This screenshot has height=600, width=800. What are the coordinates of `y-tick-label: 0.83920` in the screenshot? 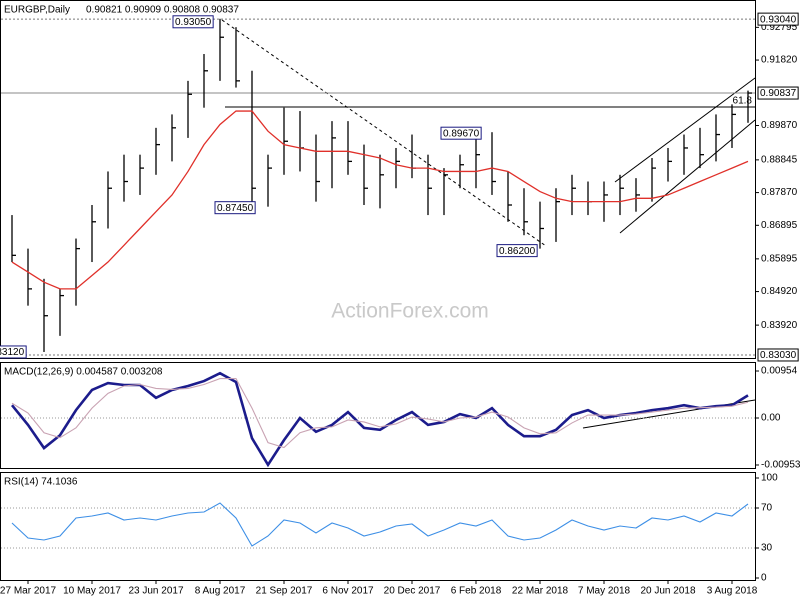 It's located at (779, 325).